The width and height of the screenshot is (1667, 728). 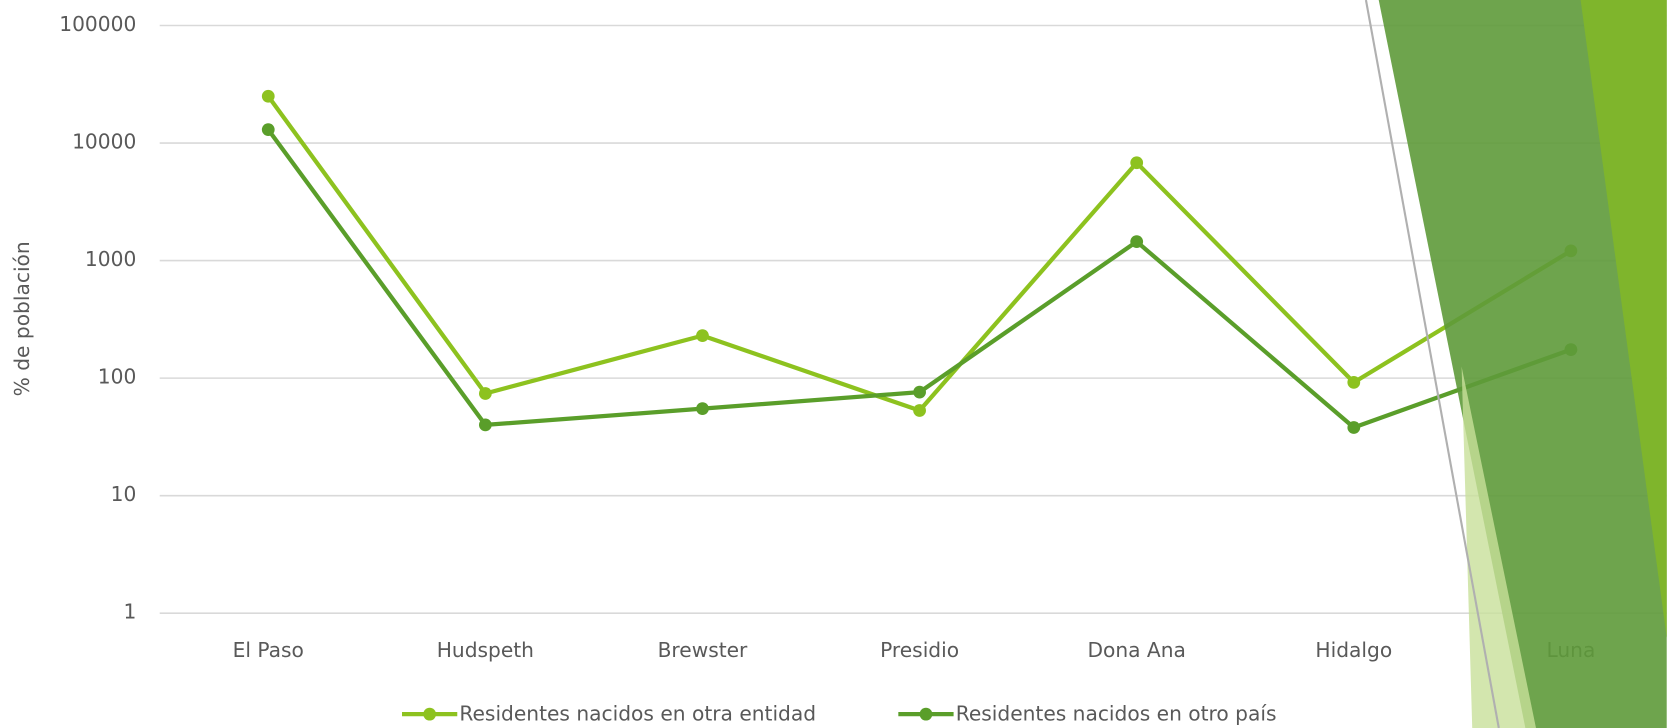 What do you see at coordinates (637, 714) in the screenshot?
I see `legend-label: Residentes nacidos en otra entidad` at bounding box center [637, 714].